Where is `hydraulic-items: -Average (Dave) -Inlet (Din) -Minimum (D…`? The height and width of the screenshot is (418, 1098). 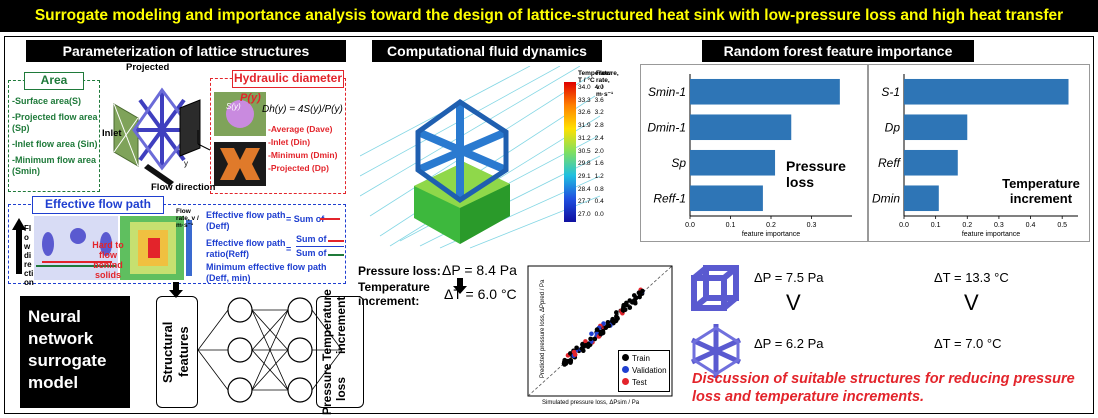 hydraulic-items: -Average (Dave) -Inlet (Din) -Minimum (D… is located at coordinates (302, 149).